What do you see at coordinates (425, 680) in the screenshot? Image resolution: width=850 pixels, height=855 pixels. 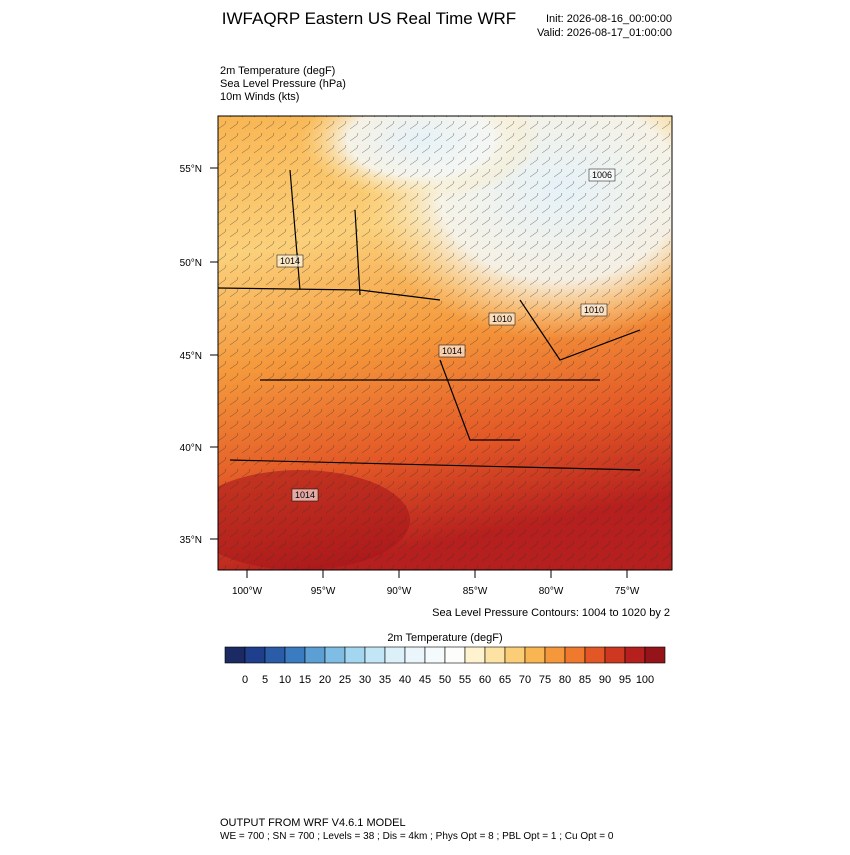 I see `colorbar-label: 45` at bounding box center [425, 680].